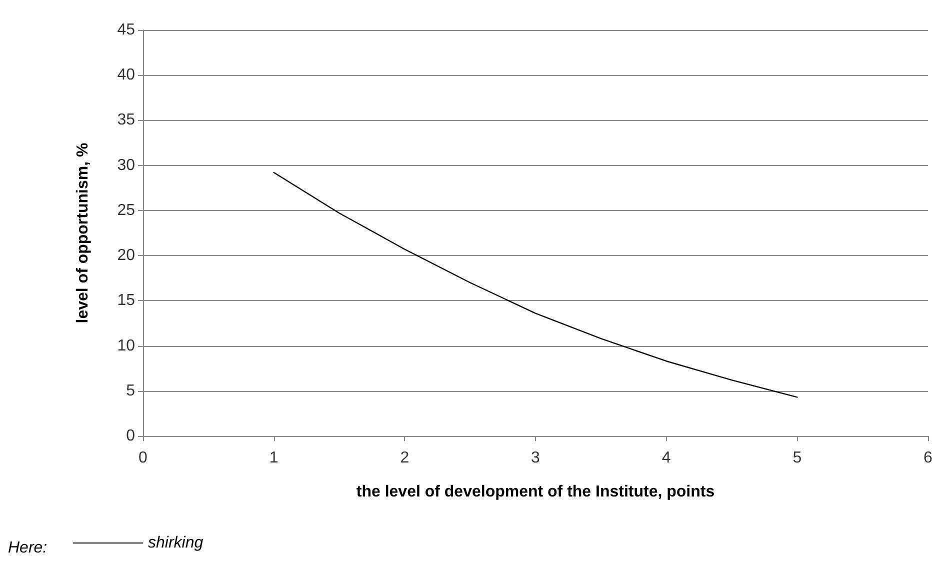 This screenshot has width=951, height=566. Describe the element at coordinates (131, 436) in the screenshot. I see `y-tick-label: 0` at that location.